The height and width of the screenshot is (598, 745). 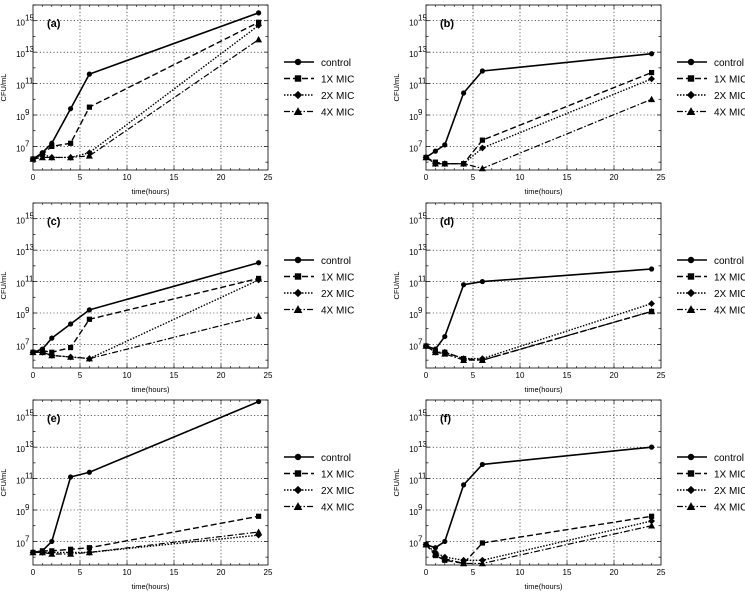 I want to click on legend-label: 4X MIC, so click(x=337, y=113).